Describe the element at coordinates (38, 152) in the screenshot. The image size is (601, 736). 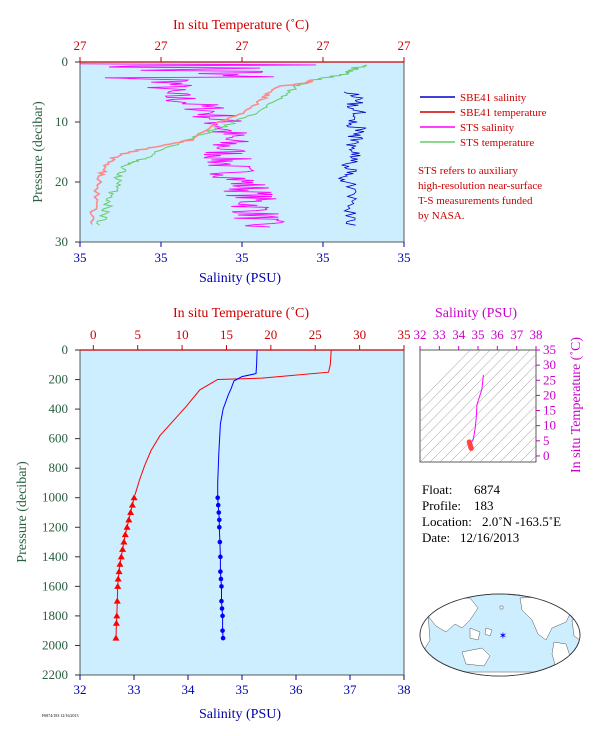
I see `top-pressure-axis-title: Pressure (decibar)` at that location.